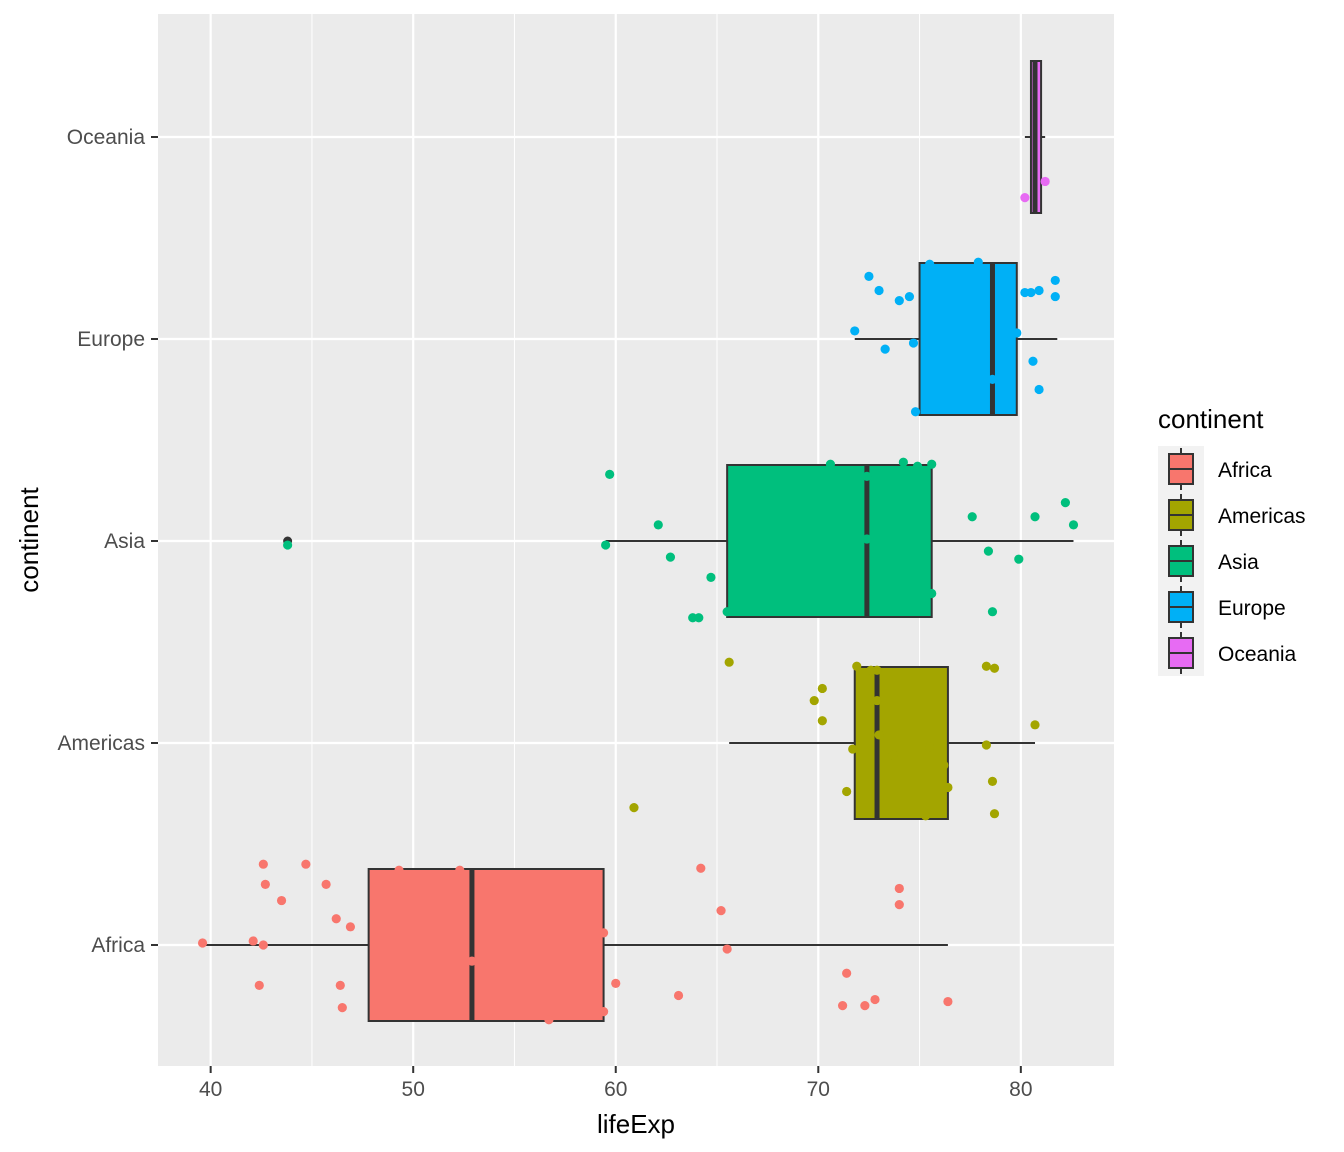  Describe the element at coordinates (210, 1089) in the screenshot. I see `x-tick-label: 40` at that location.